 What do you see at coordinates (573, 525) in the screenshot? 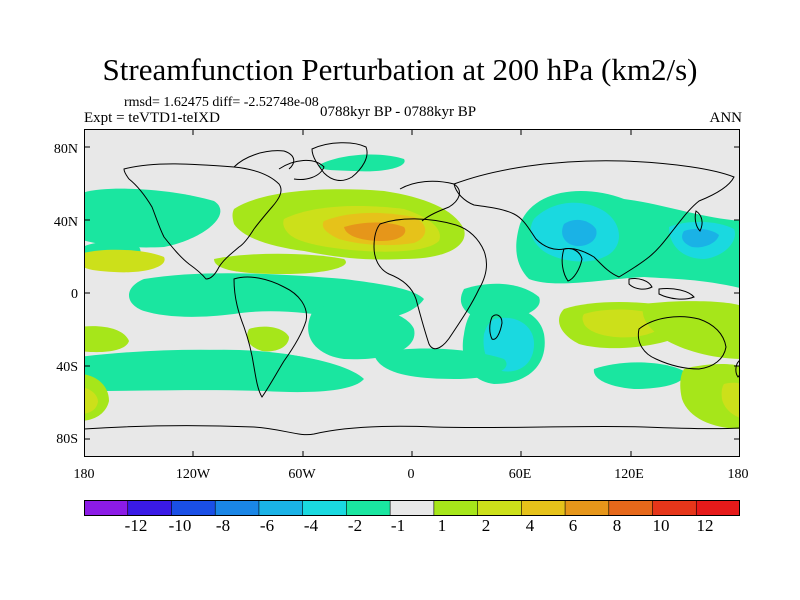
I see `colorbar-label-11: 6` at bounding box center [573, 525].